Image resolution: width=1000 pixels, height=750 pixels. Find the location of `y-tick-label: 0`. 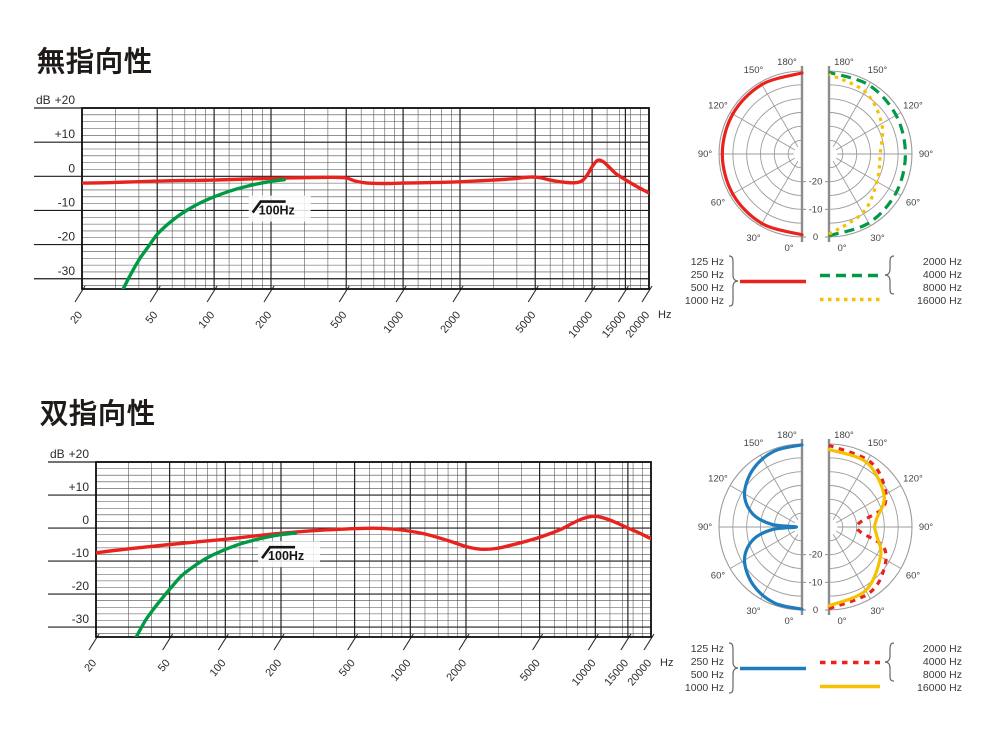

y-tick-label: 0 is located at coordinates (71, 168).